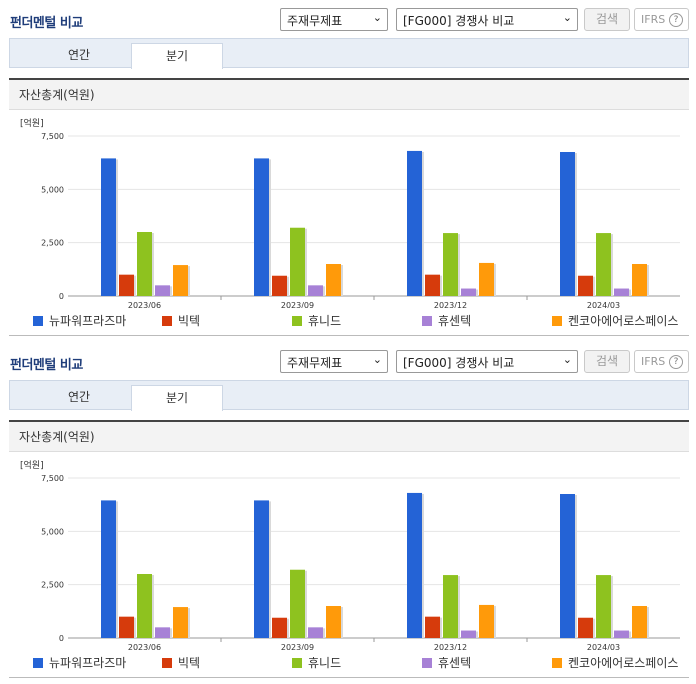 The image size is (696, 684). What do you see at coordinates (459, 21) in the screenshot?
I see `compare-group-value: [FG000] 경쟁사 비교` at bounding box center [459, 21].